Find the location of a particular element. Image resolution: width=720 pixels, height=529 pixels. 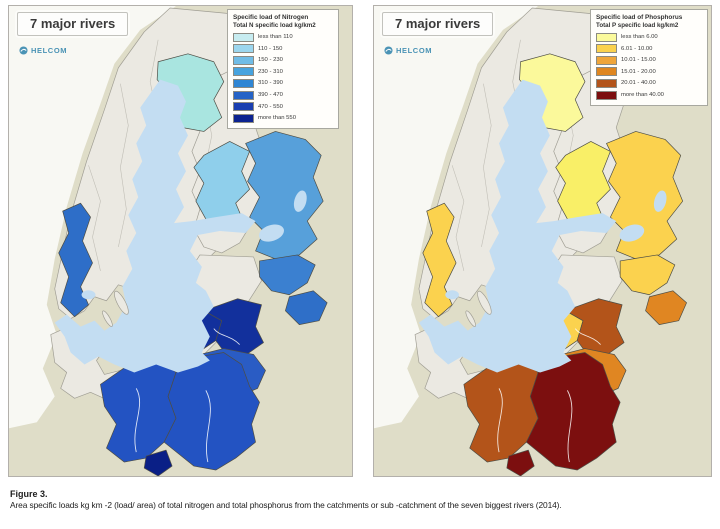

legend-row: 10.01 - 15.00 is located at coordinates (649, 60).